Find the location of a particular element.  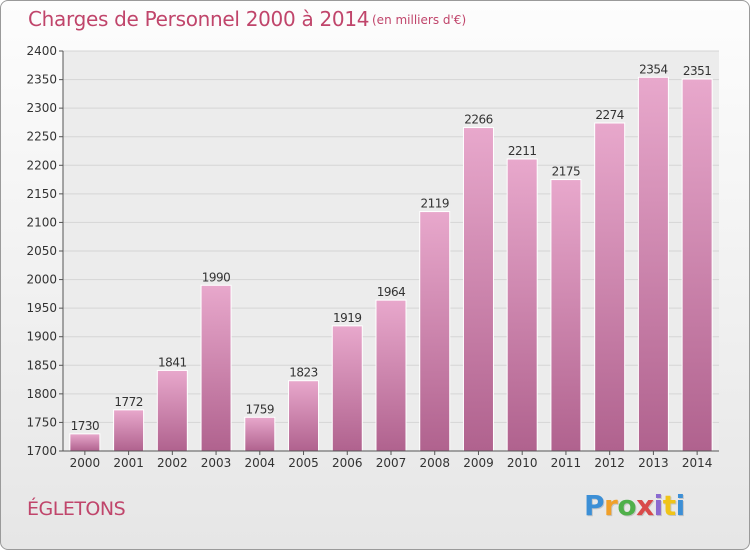

x-tick-label: 2002 is located at coordinates (172, 463).